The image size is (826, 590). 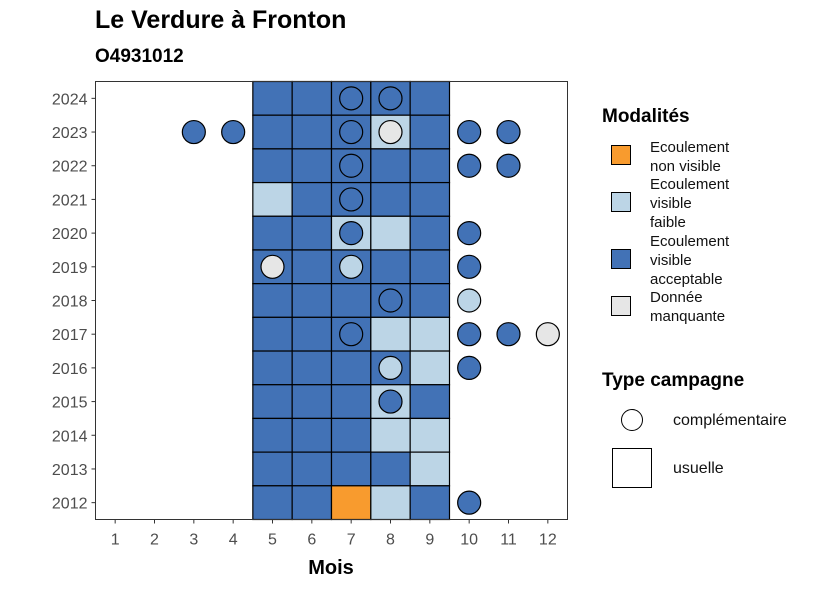 I want to click on y-tick-label: 2021, so click(x=70, y=200).